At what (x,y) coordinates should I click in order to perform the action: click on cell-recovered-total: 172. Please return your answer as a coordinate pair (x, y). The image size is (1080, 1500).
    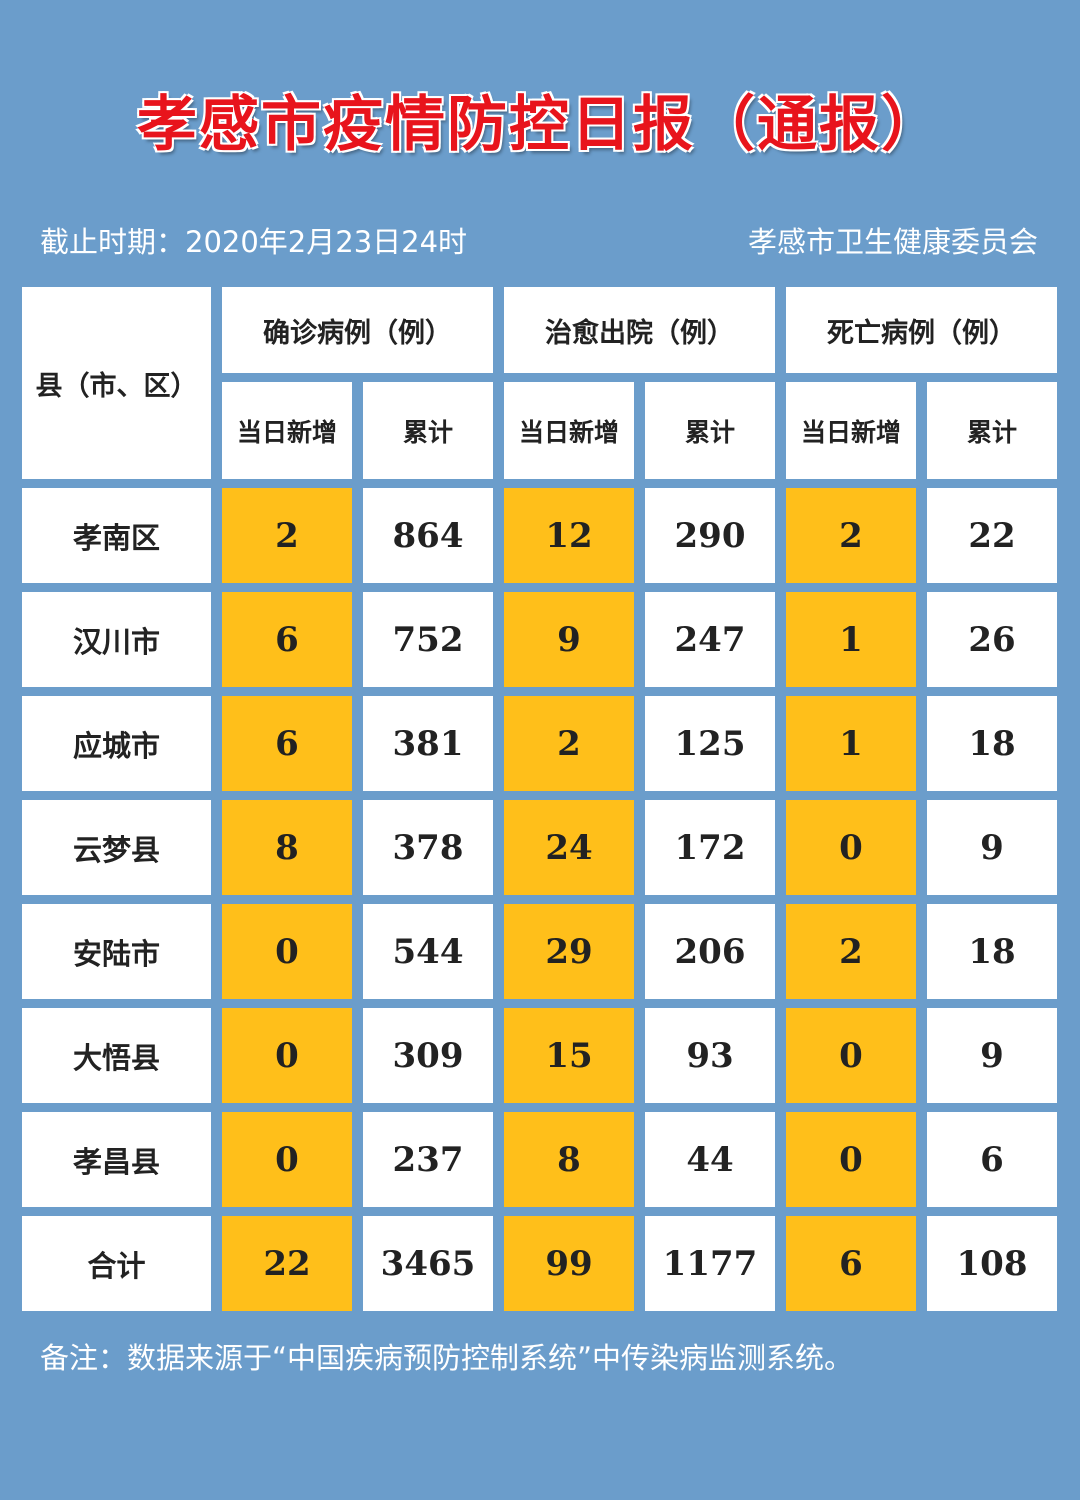
    Looking at the image, I should click on (710, 847).